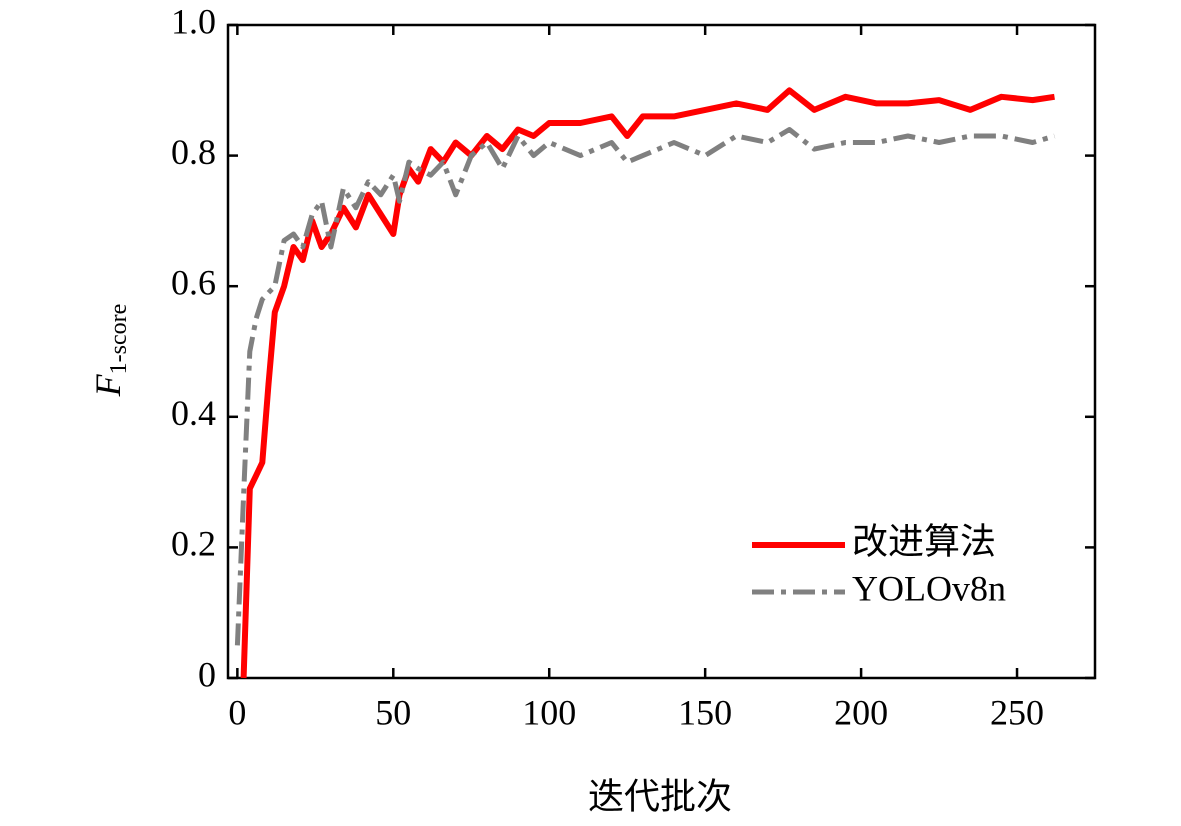 The width and height of the screenshot is (1181, 826). What do you see at coordinates (193, 544) in the screenshot?
I see `y-tick-label: 0.2` at bounding box center [193, 544].